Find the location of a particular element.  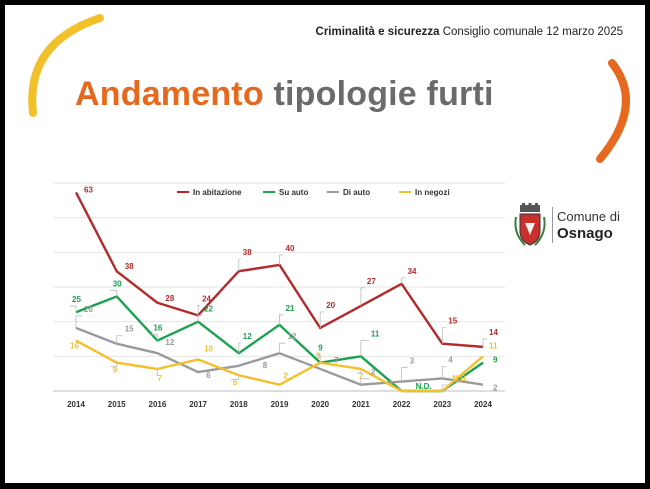

legend-label: Su auto is located at coordinates (293, 192).